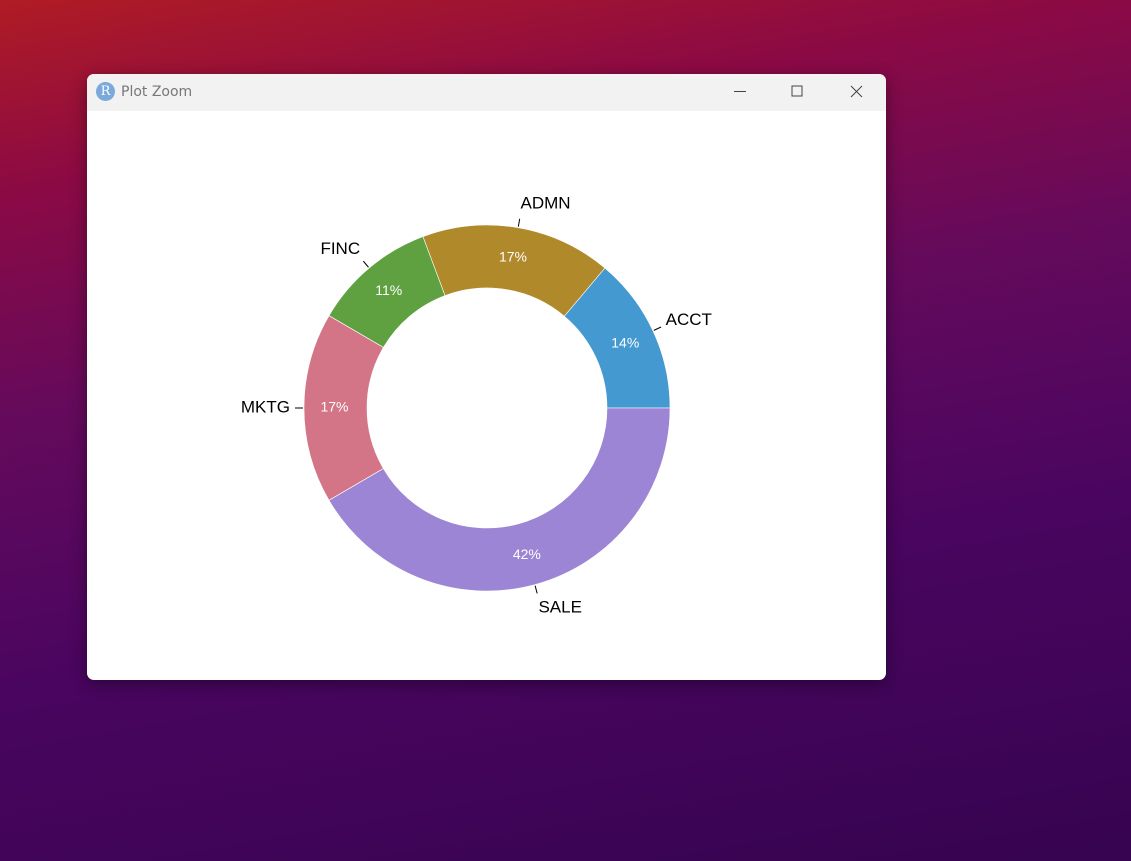 This screenshot has height=861, width=1131. I want to click on window-controls, so click(798, 91).